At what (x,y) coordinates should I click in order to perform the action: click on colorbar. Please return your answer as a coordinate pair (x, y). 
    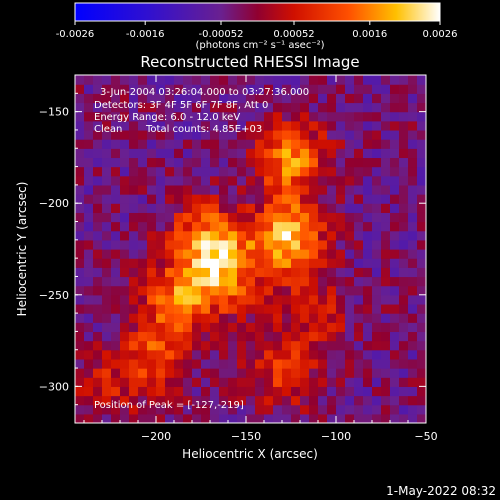
    Looking at the image, I should click on (257, 12).